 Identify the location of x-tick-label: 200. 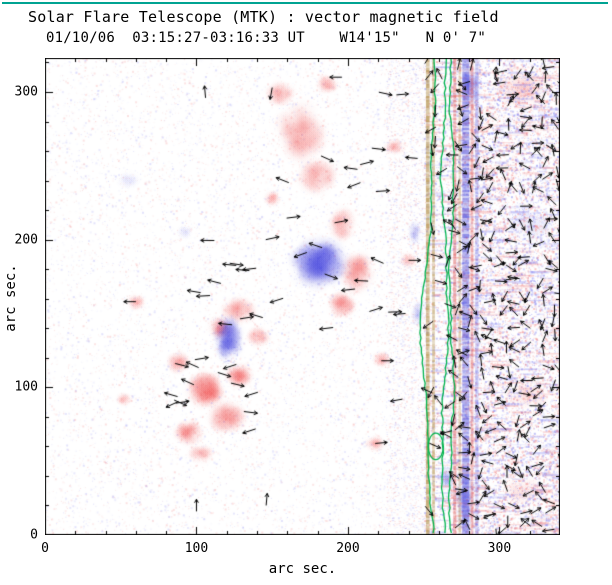
(348, 548).